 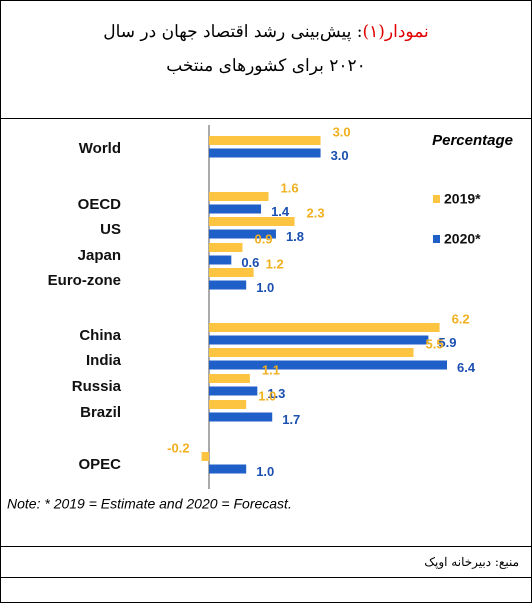 I want to click on unit-label: Percentage, so click(x=472, y=140).